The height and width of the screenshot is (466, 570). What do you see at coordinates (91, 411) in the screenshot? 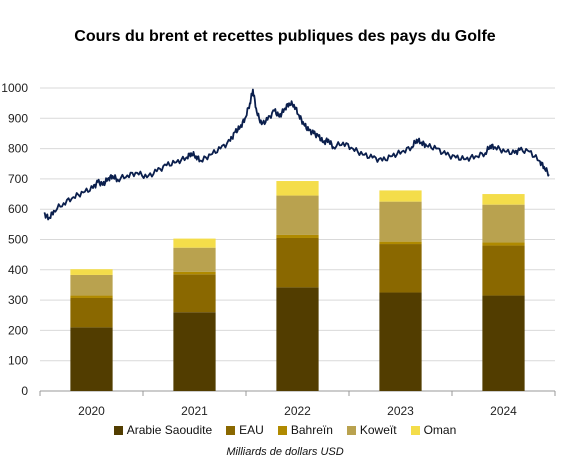
I see `x-tick-label: 2020` at bounding box center [91, 411].